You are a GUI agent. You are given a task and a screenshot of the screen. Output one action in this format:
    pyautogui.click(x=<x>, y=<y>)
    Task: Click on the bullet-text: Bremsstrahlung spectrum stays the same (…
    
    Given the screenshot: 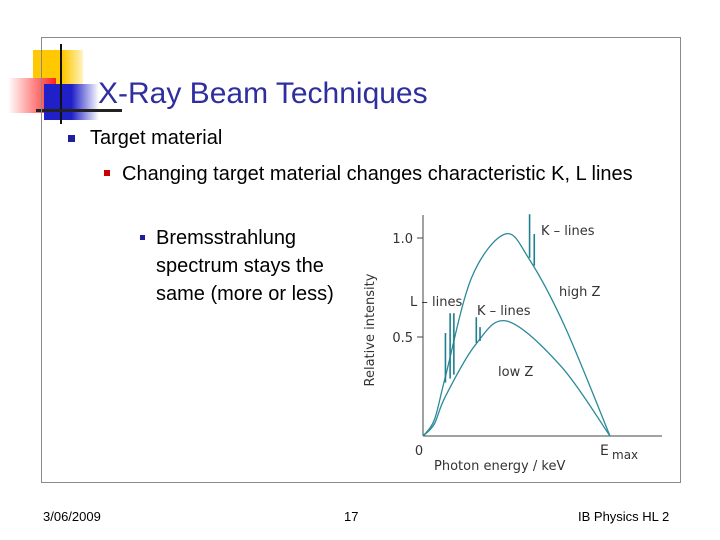 What is the action you would take?
    pyautogui.click(x=245, y=266)
    